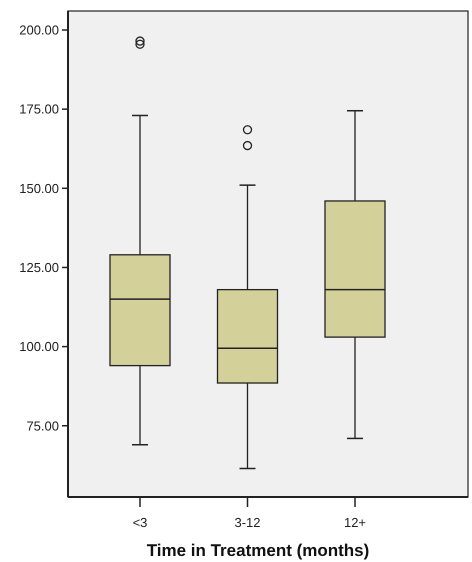 This screenshot has width=472, height=562. What do you see at coordinates (42, 426) in the screenshot?
I see `y-tick-label: 75.00` at bounding box center [42, 426].